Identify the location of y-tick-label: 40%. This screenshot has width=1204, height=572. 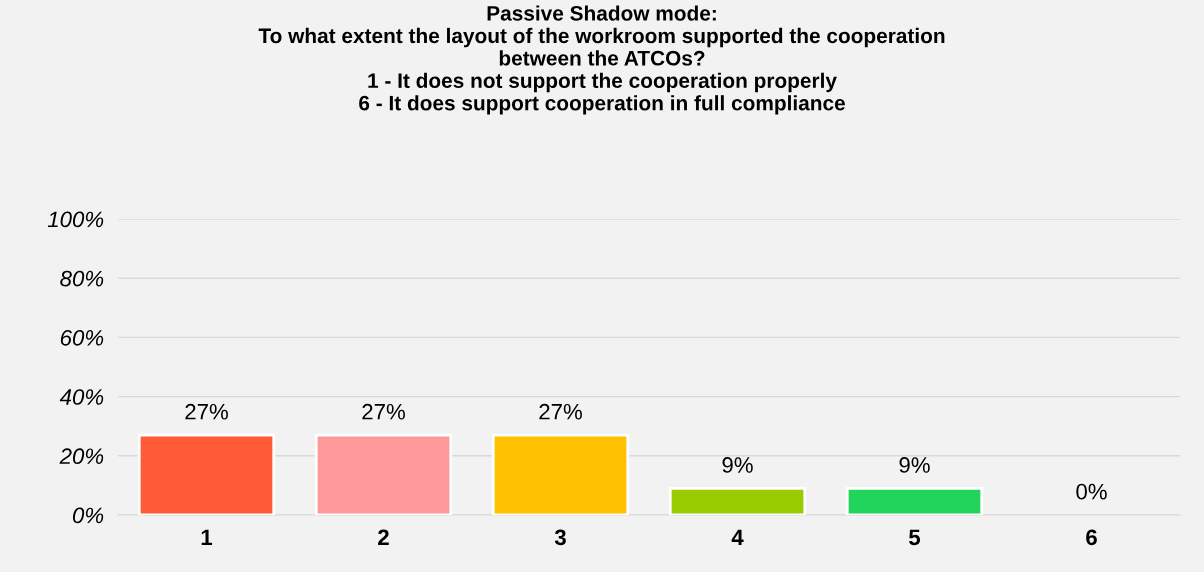
(81, 397).